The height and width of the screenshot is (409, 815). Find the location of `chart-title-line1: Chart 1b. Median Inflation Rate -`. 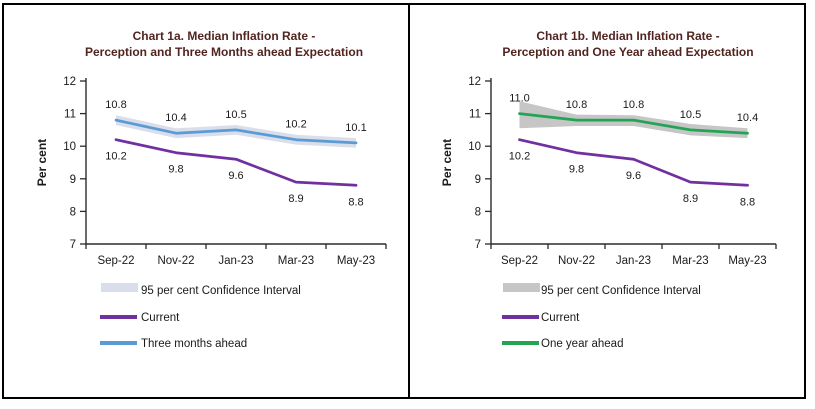

chart-title-line1: Chart 1b. Median Inflation Rate - is located at coordinates (627, 36).